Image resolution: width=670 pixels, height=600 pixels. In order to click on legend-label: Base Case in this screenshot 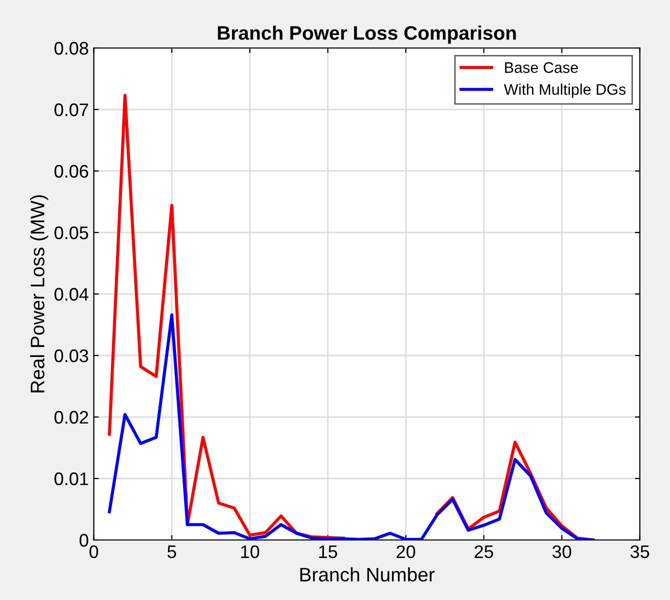, I will do `click(541, 67)`.